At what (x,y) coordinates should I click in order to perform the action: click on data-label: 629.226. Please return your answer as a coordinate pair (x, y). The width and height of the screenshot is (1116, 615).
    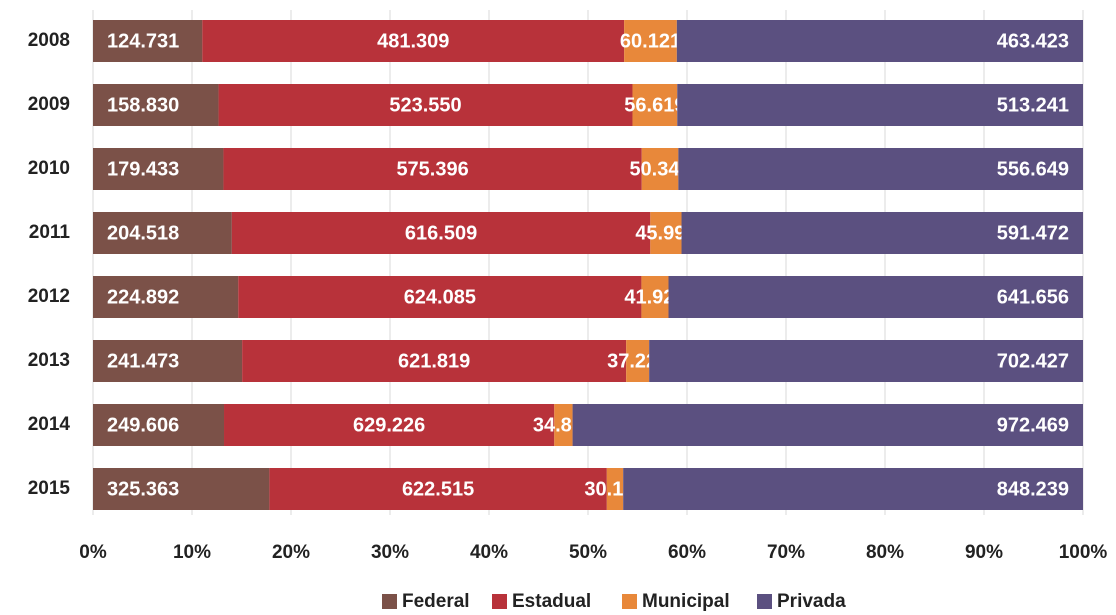
    Looking at the image, I should click on (389, 425).